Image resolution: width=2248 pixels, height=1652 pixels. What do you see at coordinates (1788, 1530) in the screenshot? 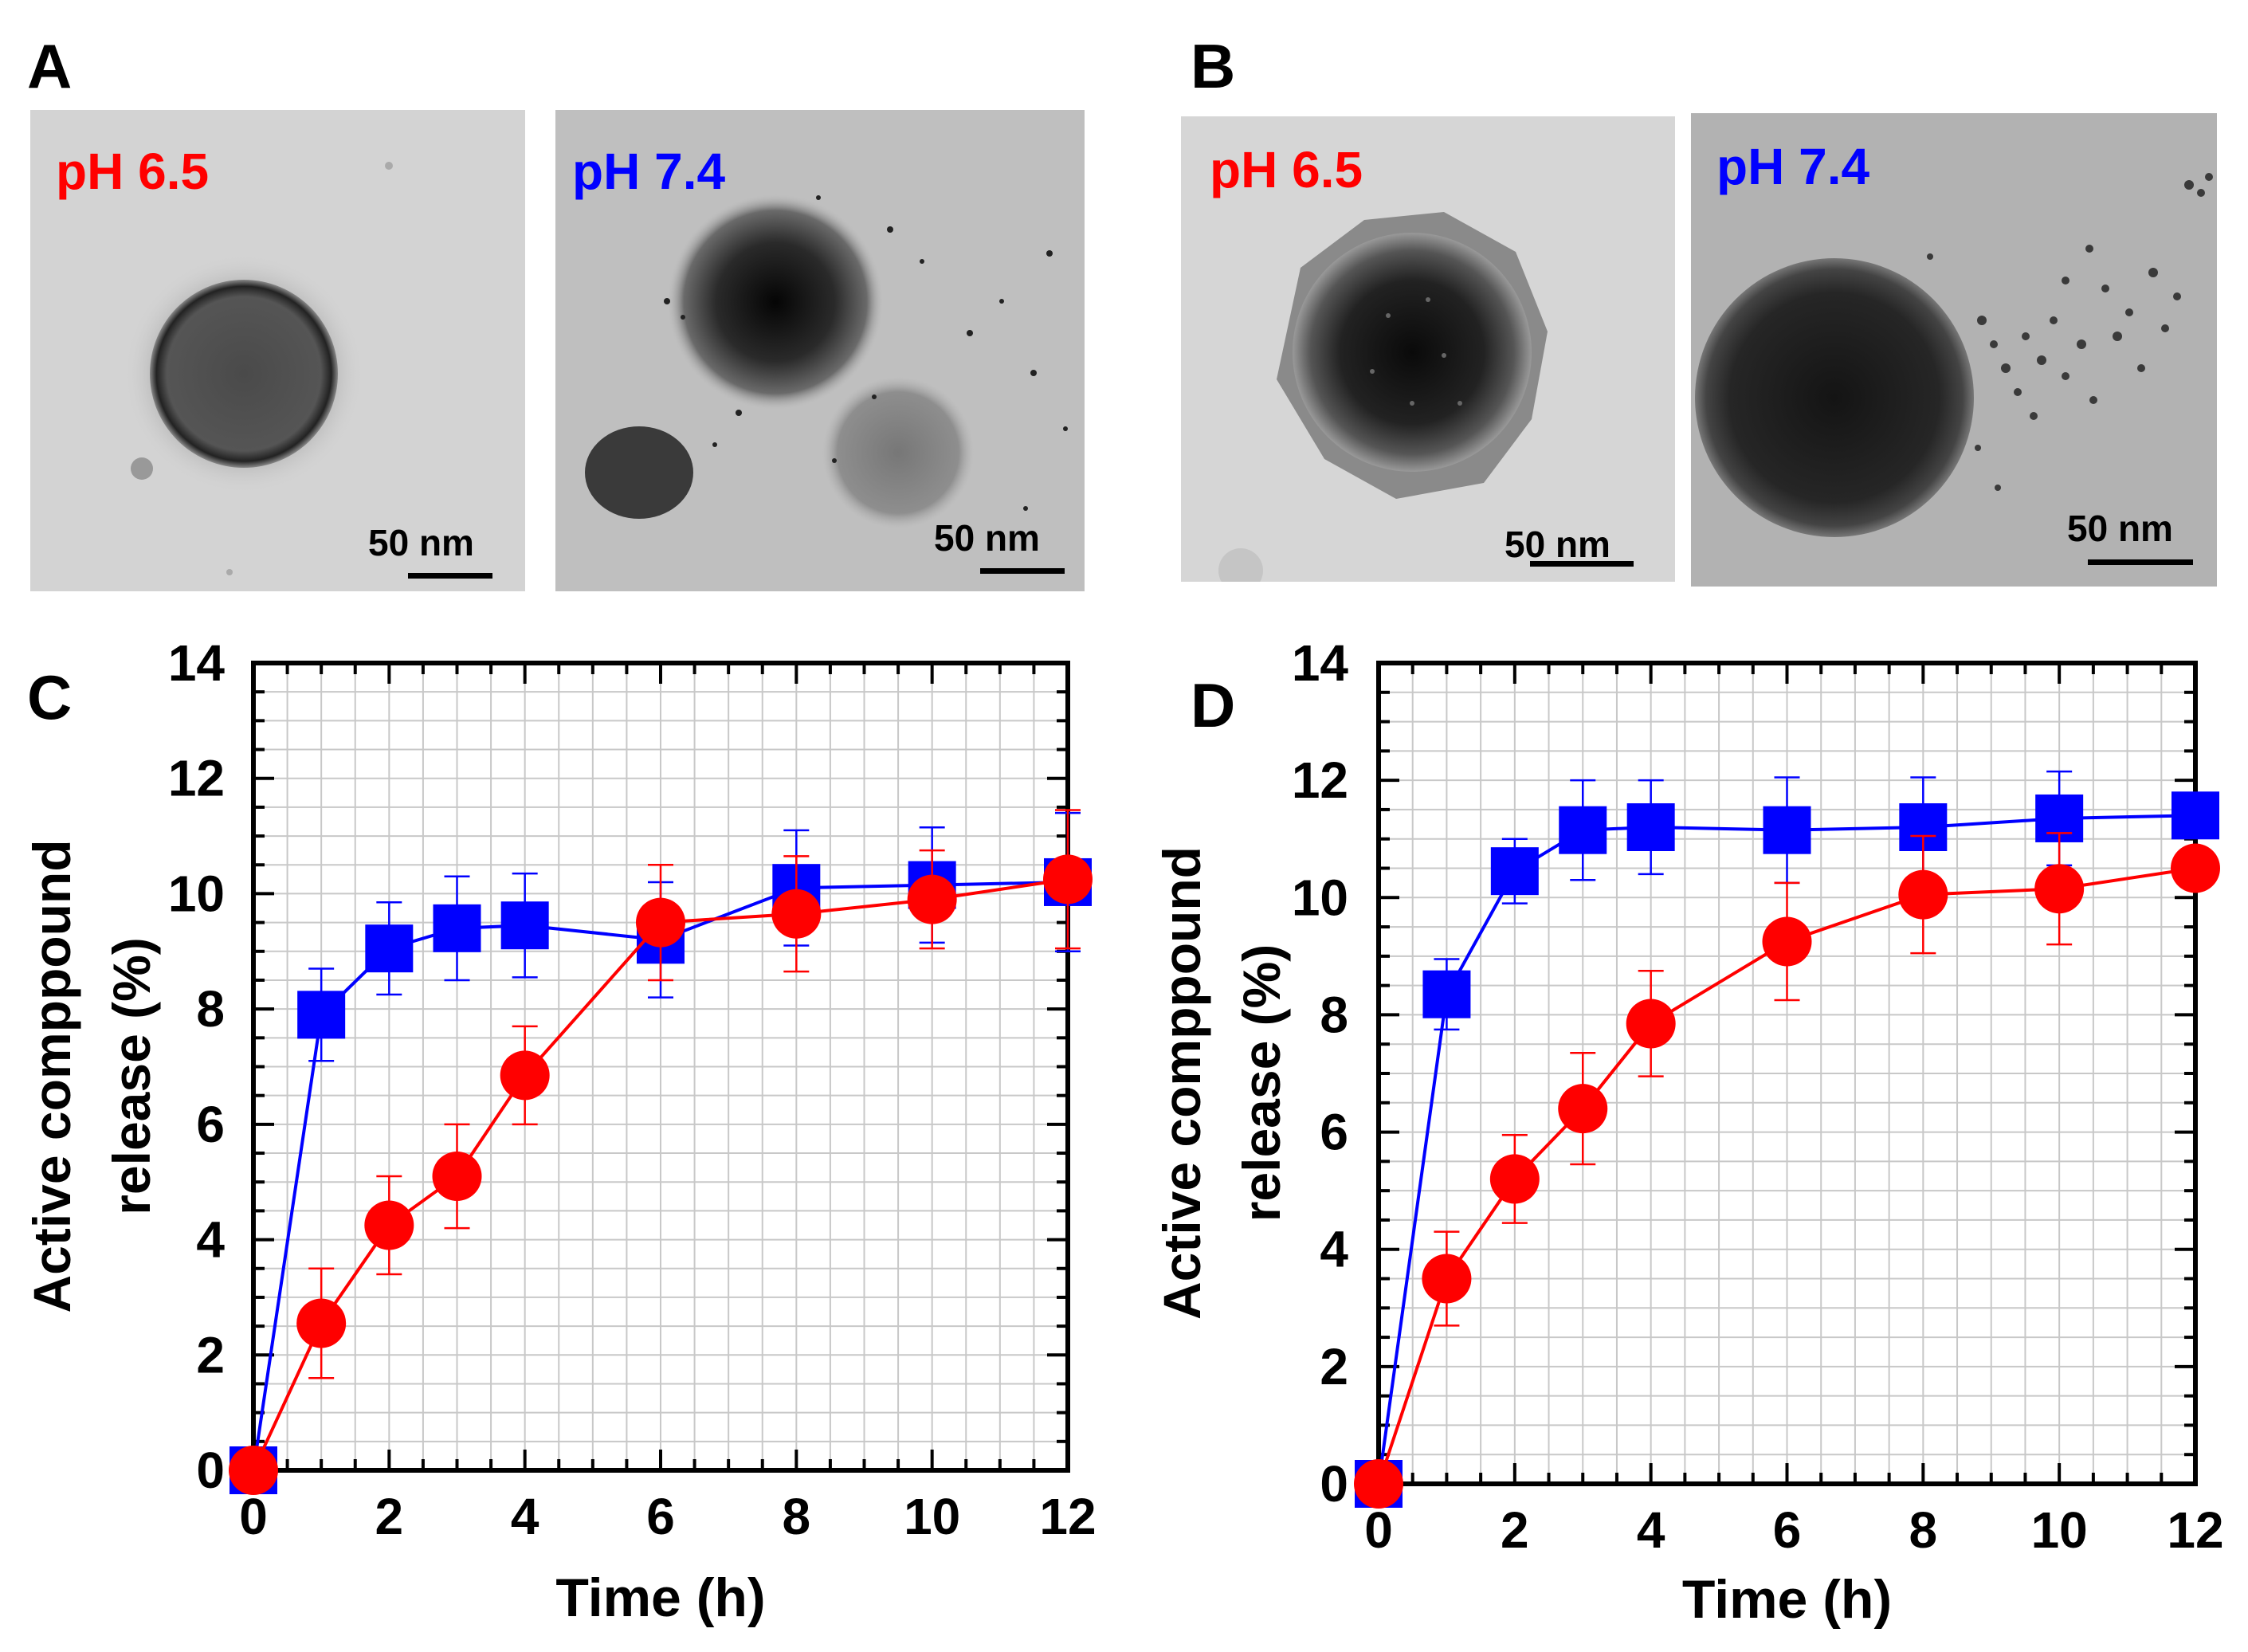
I see `chart-d-x-tick-label: 6` at bounding box center [1788, 1530].